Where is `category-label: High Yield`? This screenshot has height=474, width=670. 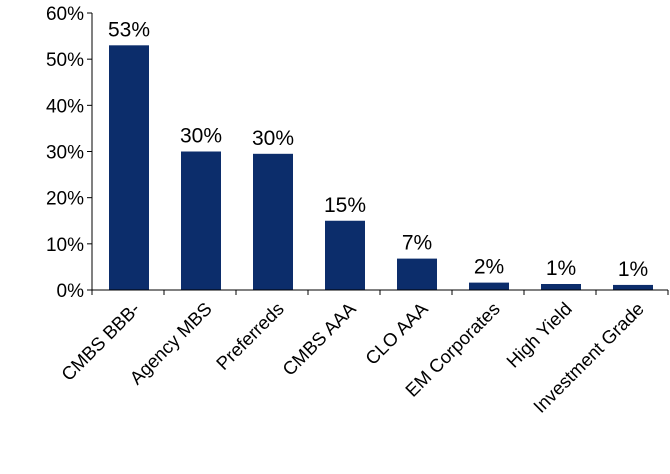
category-label: High Yield is located at coordinates (539, 335).